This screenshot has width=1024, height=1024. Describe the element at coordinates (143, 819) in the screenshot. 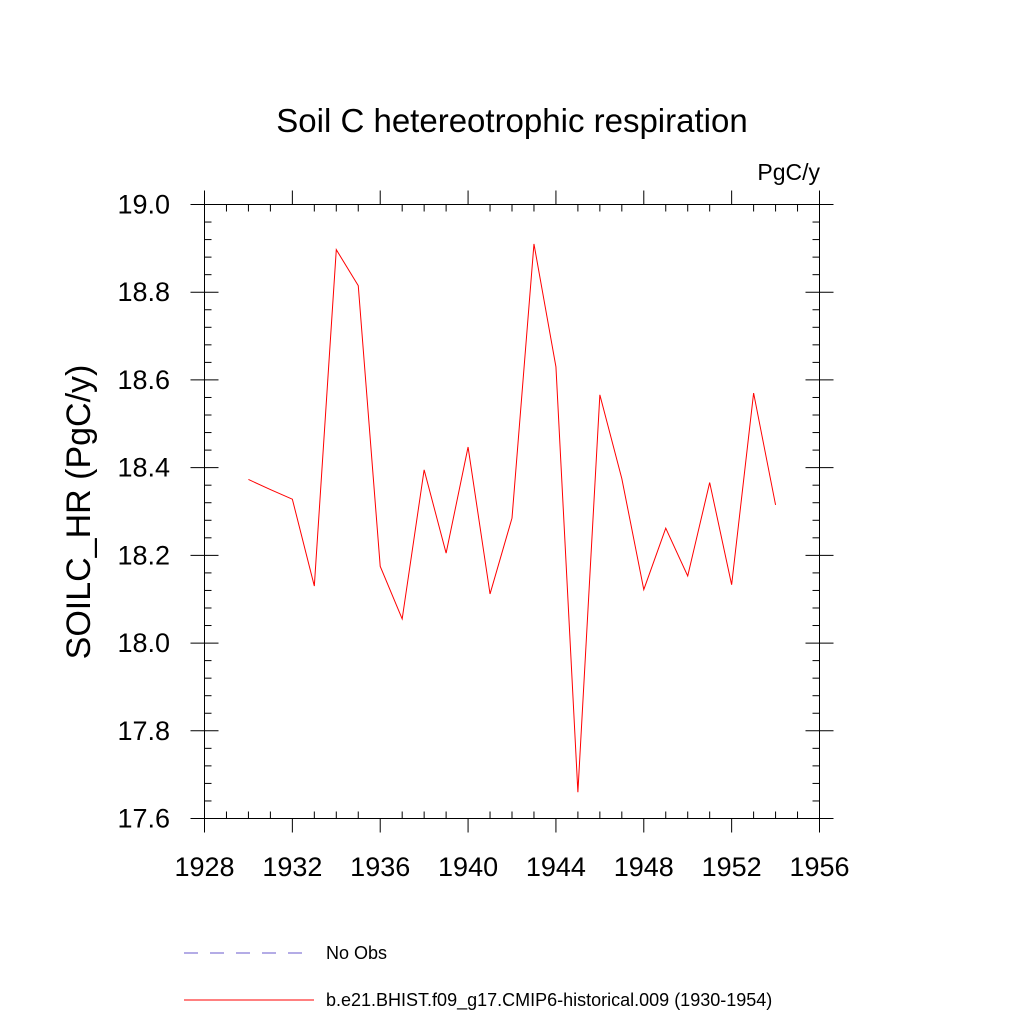

I see `y-tick-label: 17.6` at that location.